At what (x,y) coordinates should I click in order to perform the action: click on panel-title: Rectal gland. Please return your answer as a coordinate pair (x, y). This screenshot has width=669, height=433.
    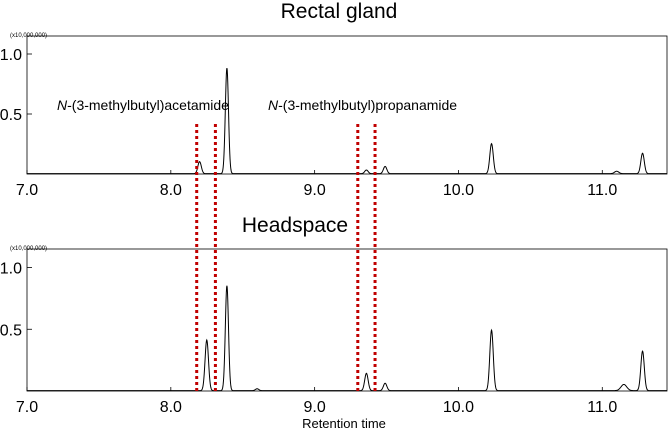
    Looking at the image, I should click on (339, 11).